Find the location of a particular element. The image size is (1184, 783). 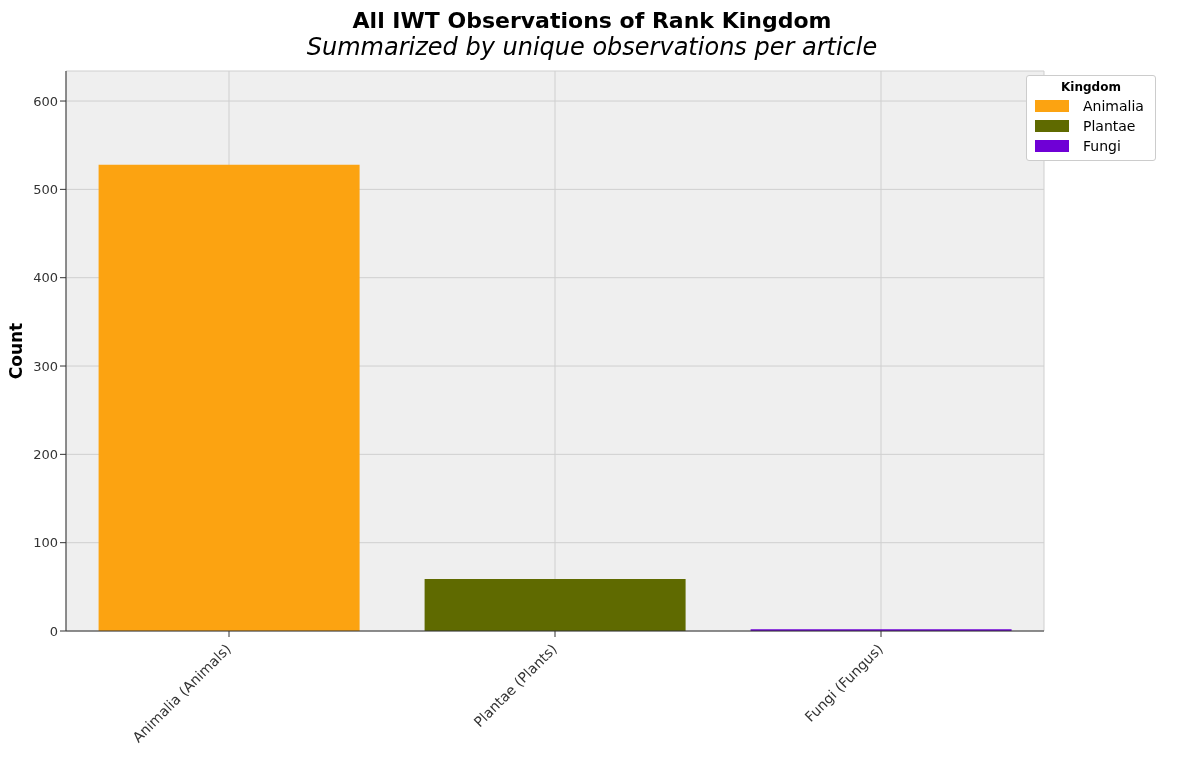

y-tick-label: 500 is located at coordinates (45, 189).